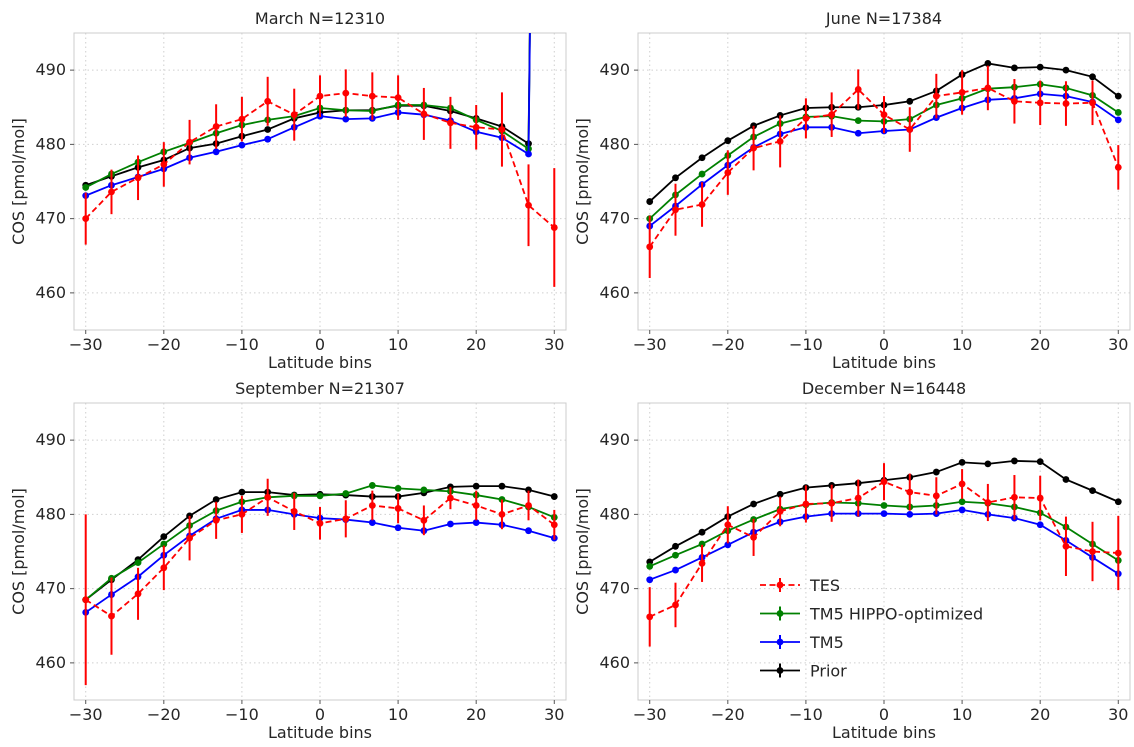  What do you see at coordinates (884, 344) in the screenshot?
I see `x-tick-label: 0` at bounding box center [884, 344].